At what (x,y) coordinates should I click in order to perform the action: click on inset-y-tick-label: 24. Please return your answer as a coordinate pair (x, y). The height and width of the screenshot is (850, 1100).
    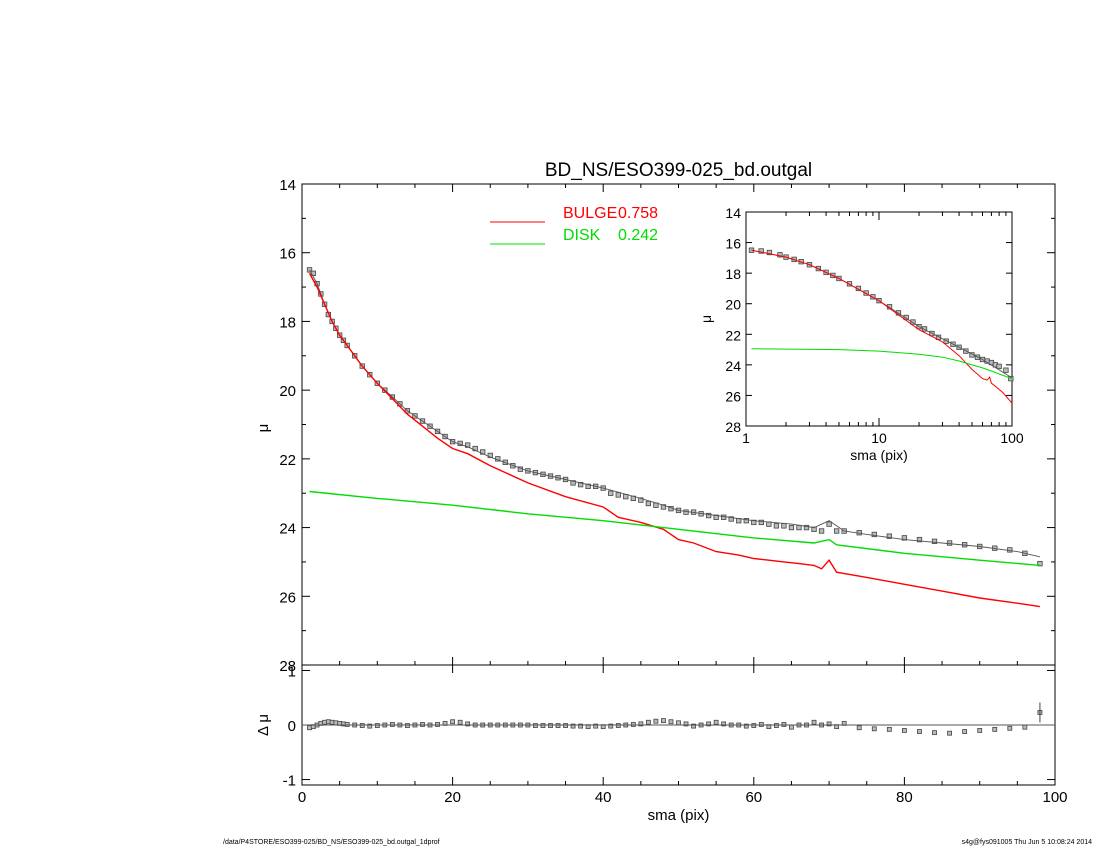
    Looking at the image, I should click on (733, 366).